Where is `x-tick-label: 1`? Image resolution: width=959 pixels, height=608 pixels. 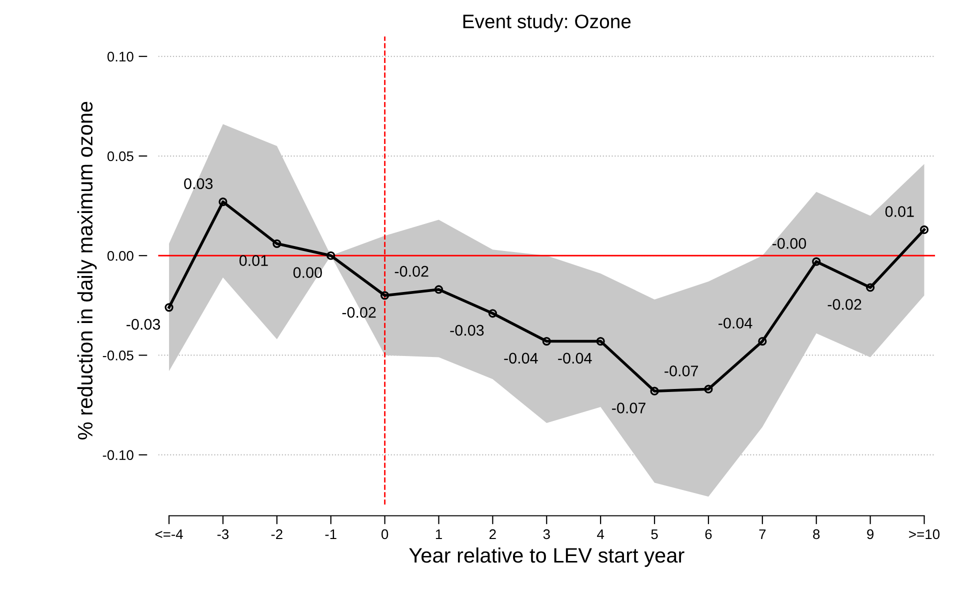 x-tick-label: 1 is located at coordinates (439, 534).